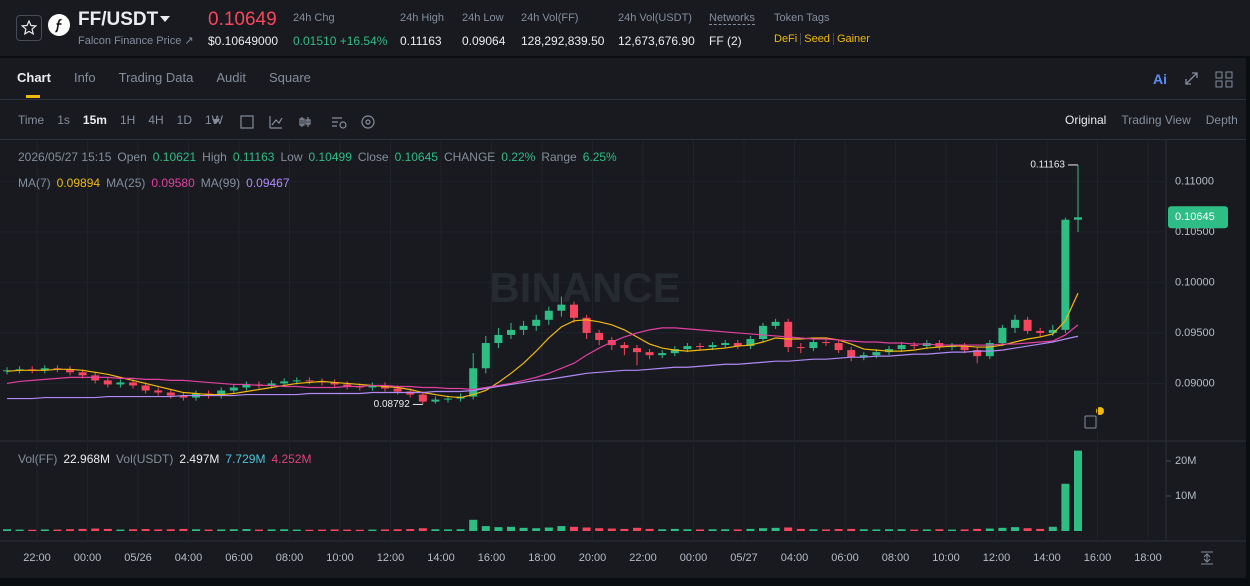 Image resolution: width=1250 pixels, height=586 pixels. What do you see at coordinates (1207, 558) in the screenshot?
I see `scale-icon` at bounding box center [1207, 558].